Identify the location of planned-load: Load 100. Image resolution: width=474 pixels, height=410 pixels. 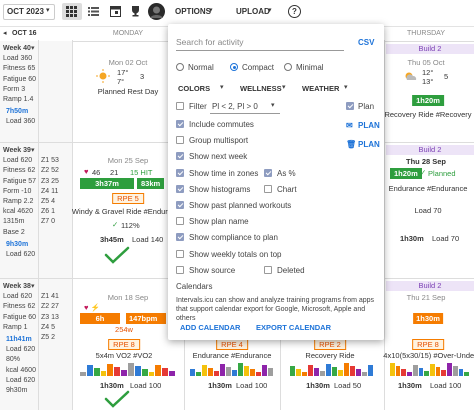
(146, 385).